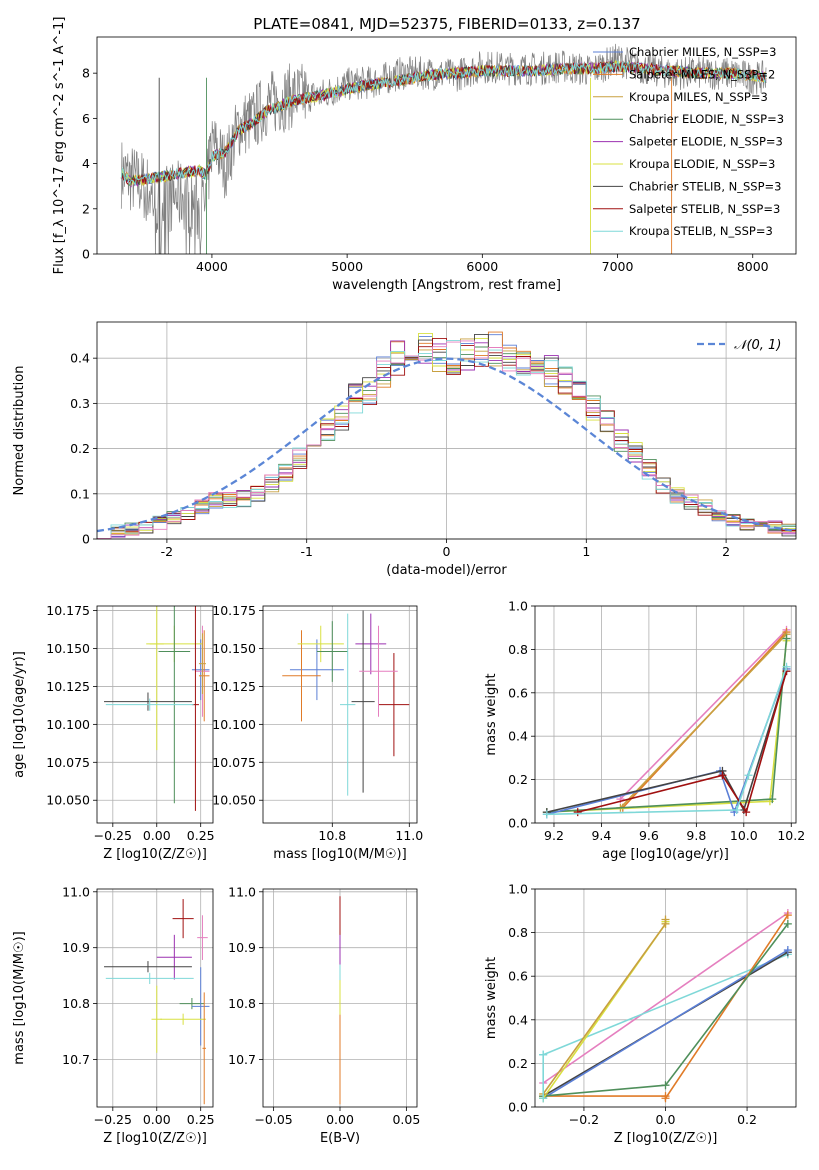  I want to click on x-tick-label: −0.2, so click(584, 1119).